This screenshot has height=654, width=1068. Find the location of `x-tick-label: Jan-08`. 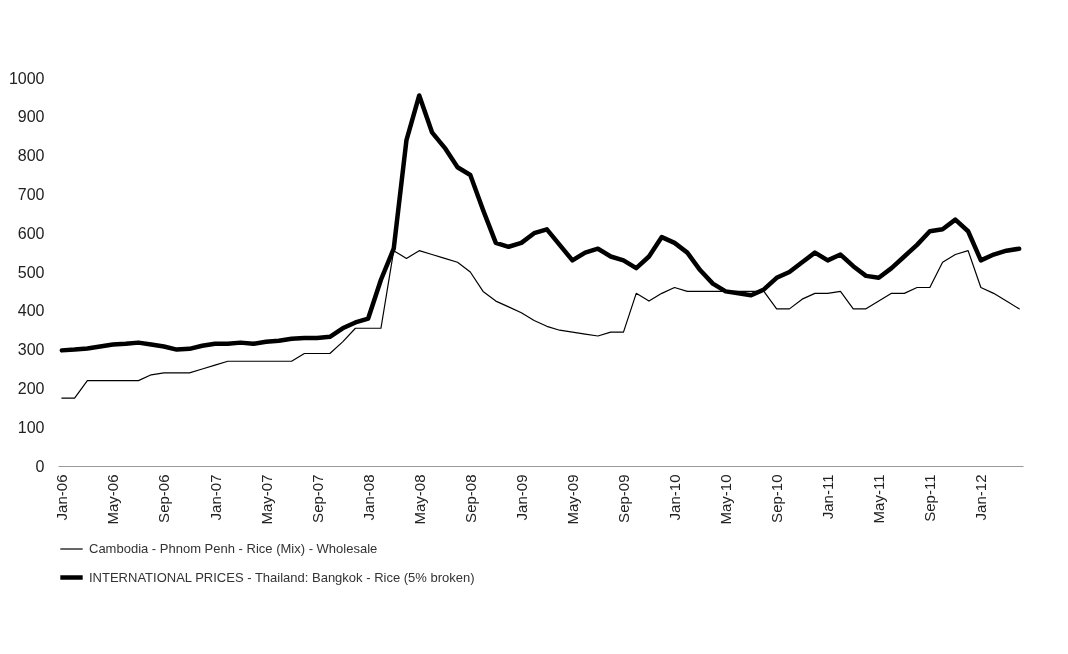

x-tick-label: Jan-08 is located at coordinates (368, 497).